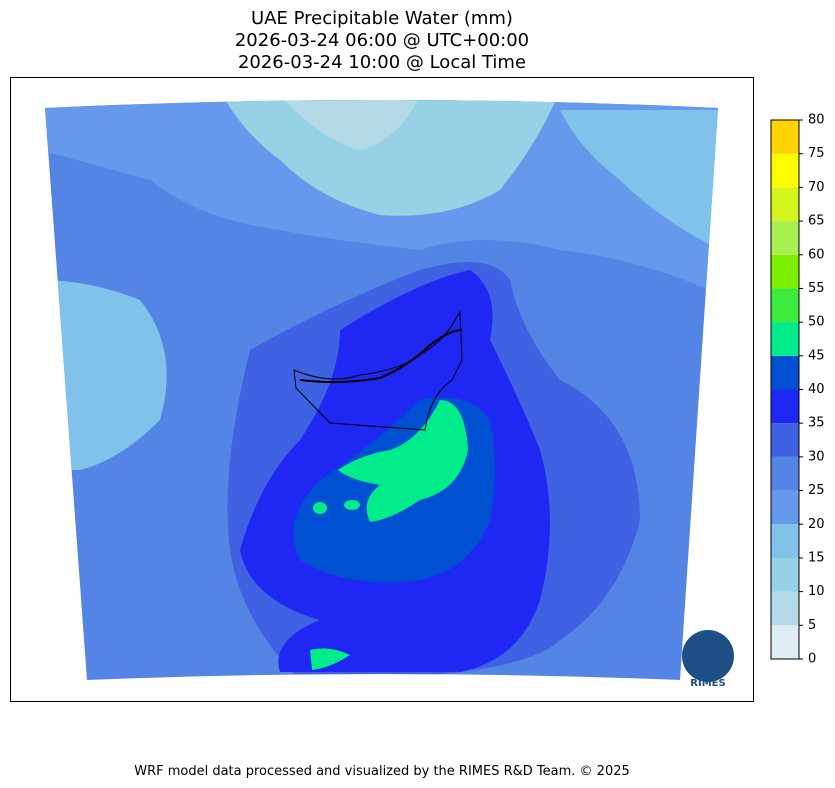 The image size is (835, 788). I want to click on colorbar-tick-label: 5, so click(812, 625).